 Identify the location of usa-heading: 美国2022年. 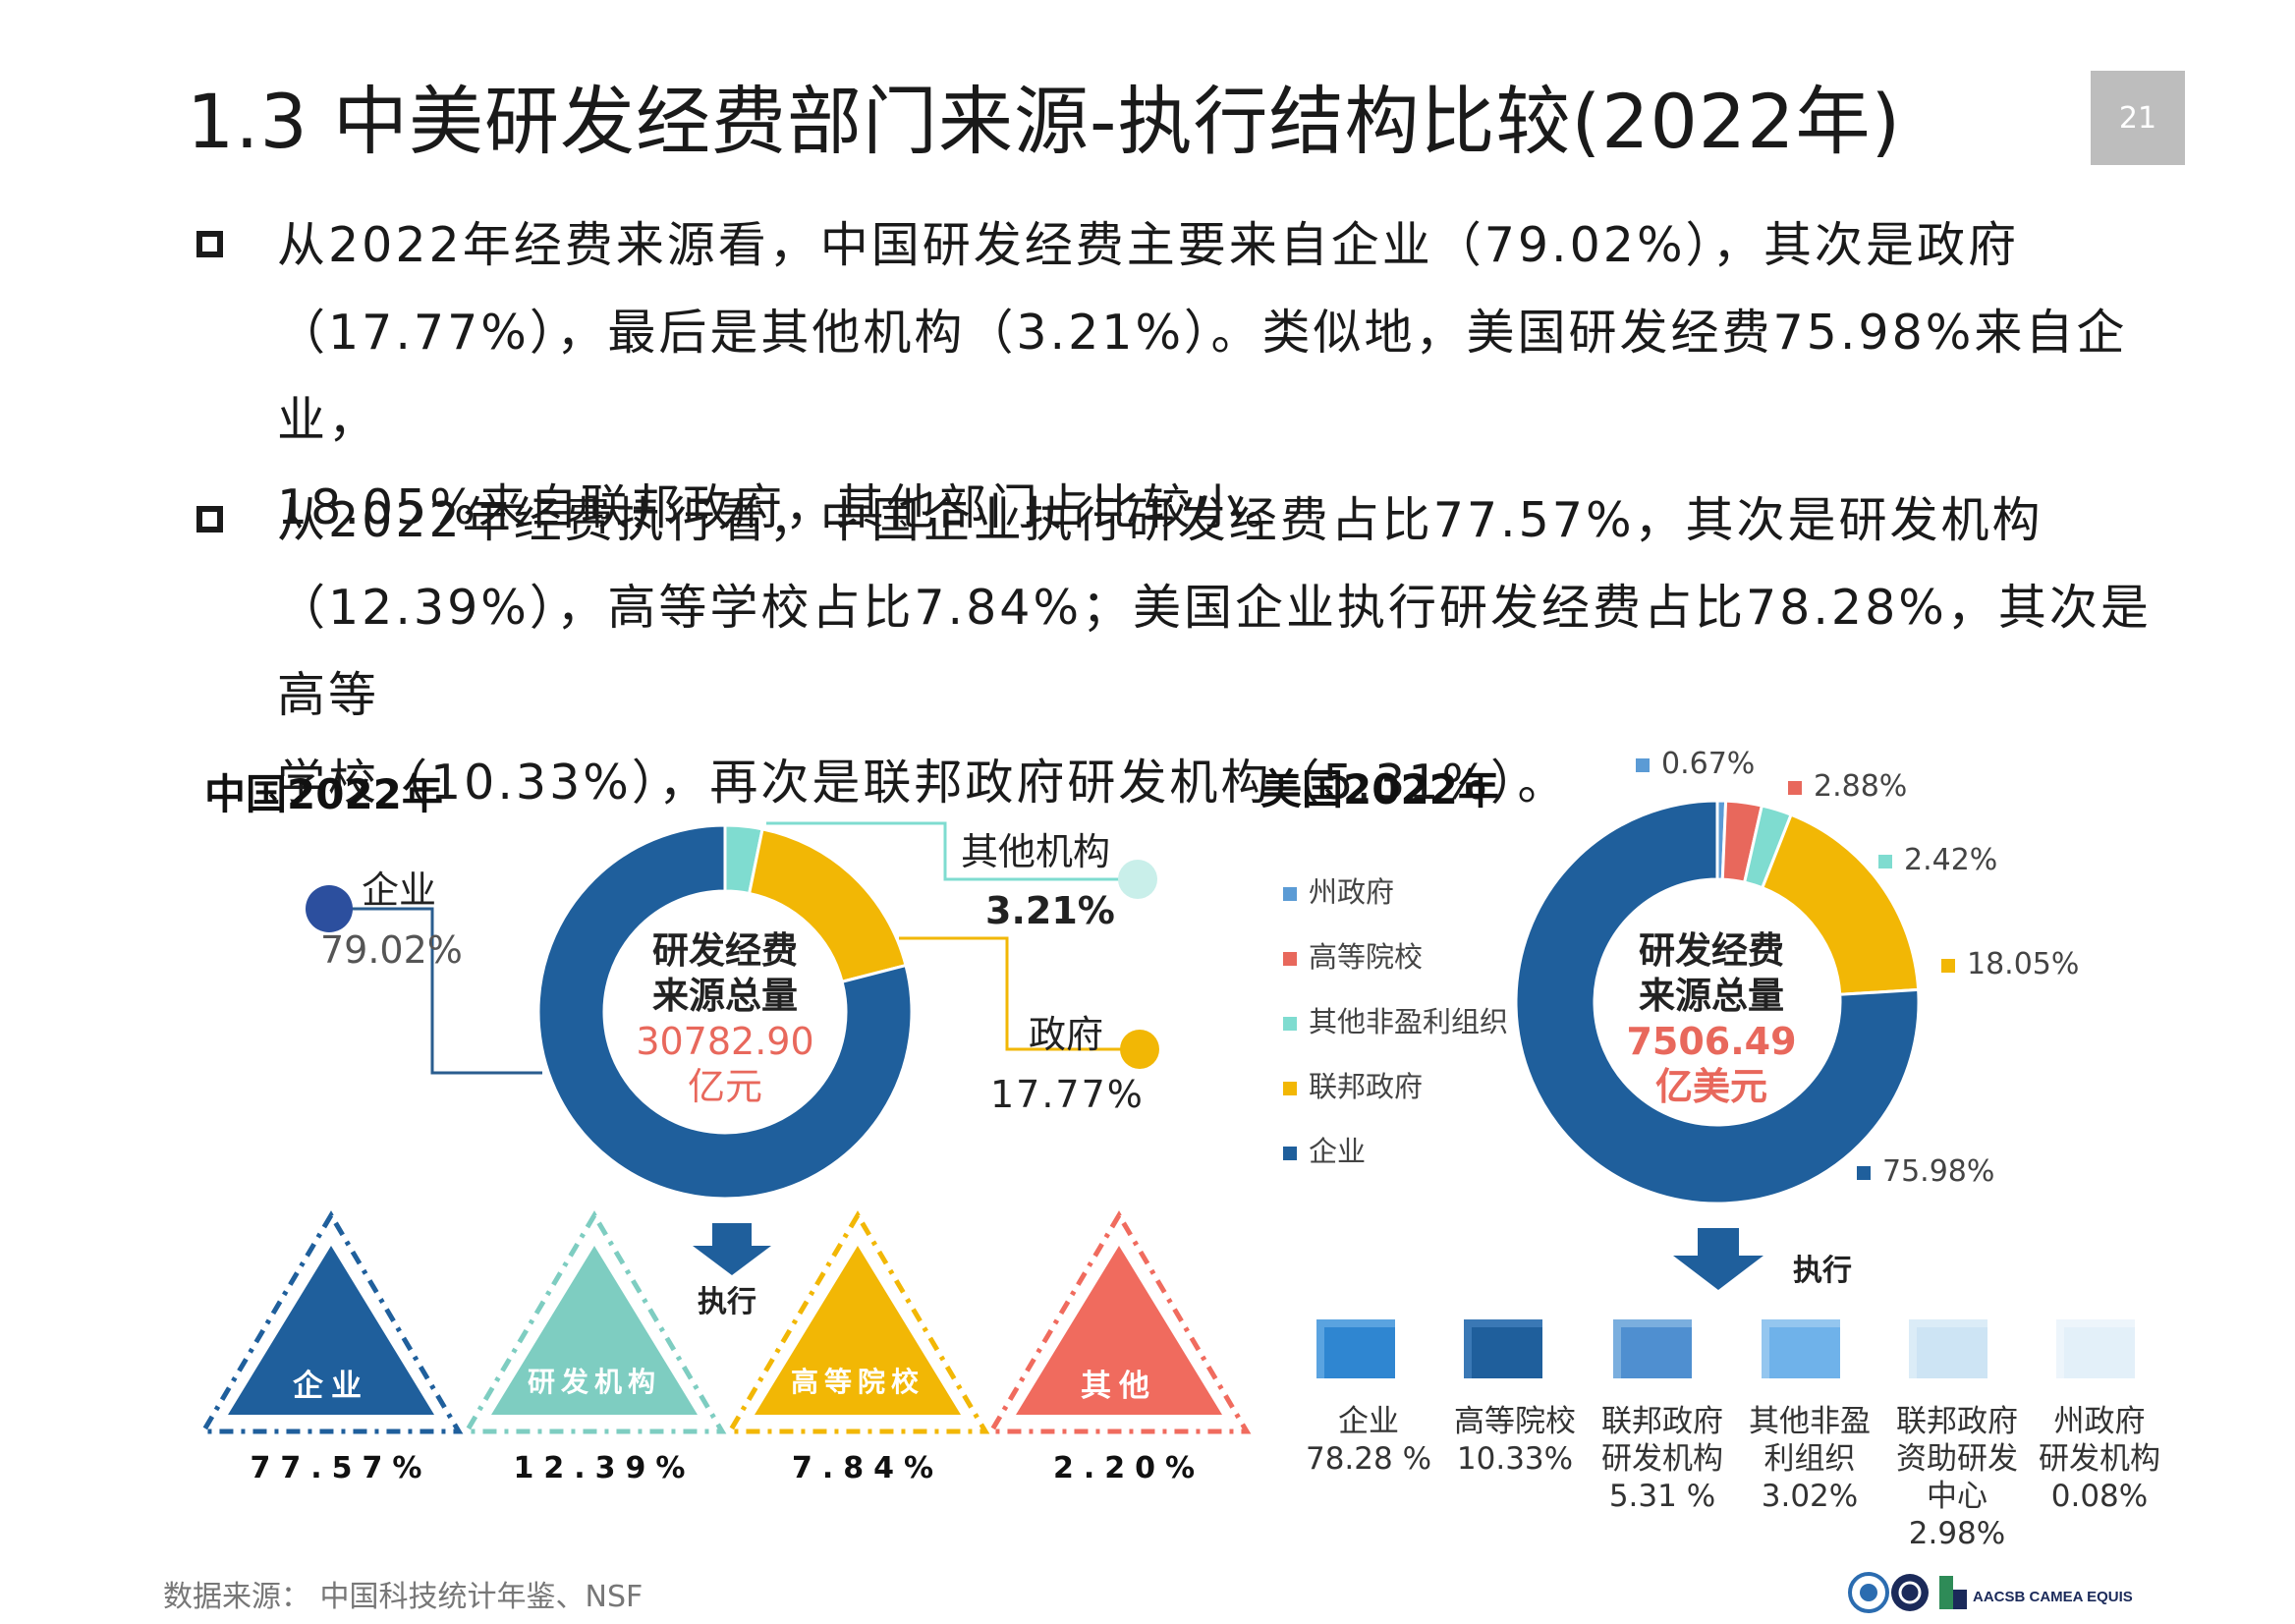
(1380, 789).